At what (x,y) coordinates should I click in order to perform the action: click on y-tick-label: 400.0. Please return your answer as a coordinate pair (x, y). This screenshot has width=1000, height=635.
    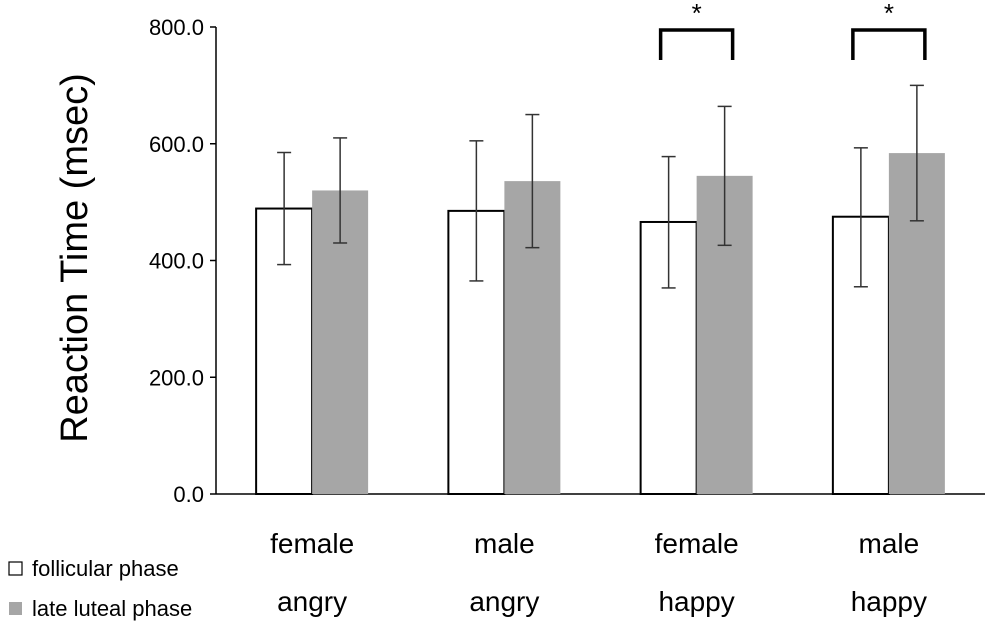
    Looking at the image, I should click on (176, 261).